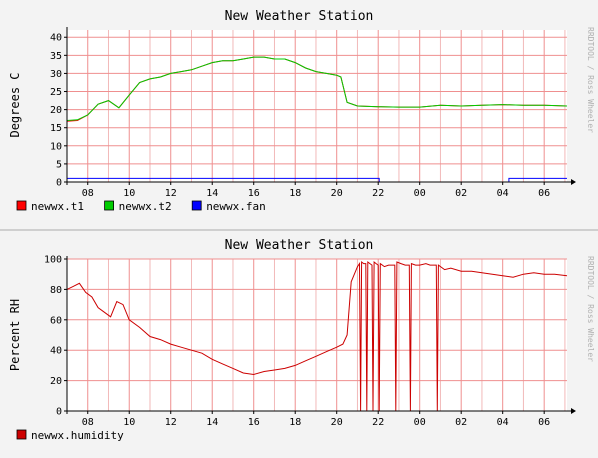  Describe the element at coordinates (56, 56) in the screenshot. I see `y-tick-label: 35` at that location.